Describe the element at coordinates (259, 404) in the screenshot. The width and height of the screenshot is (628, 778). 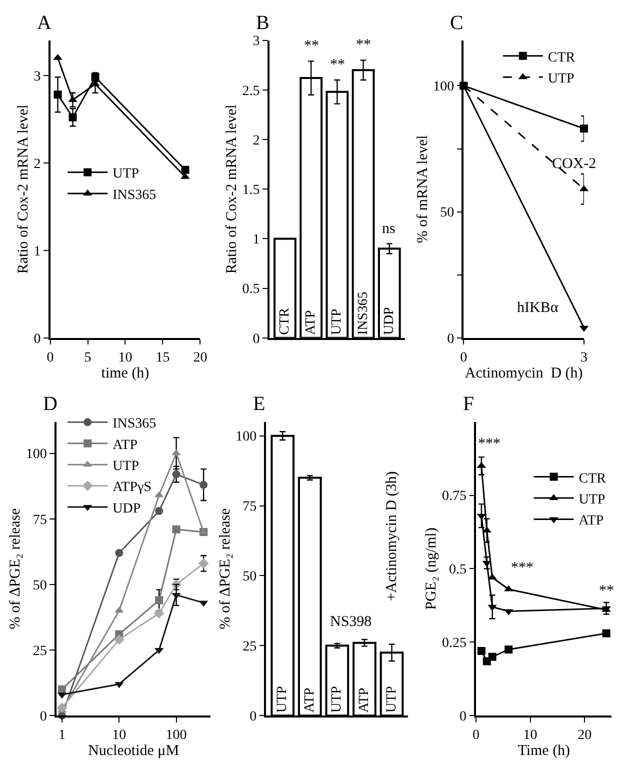
I see `chart-title: E` at that location.